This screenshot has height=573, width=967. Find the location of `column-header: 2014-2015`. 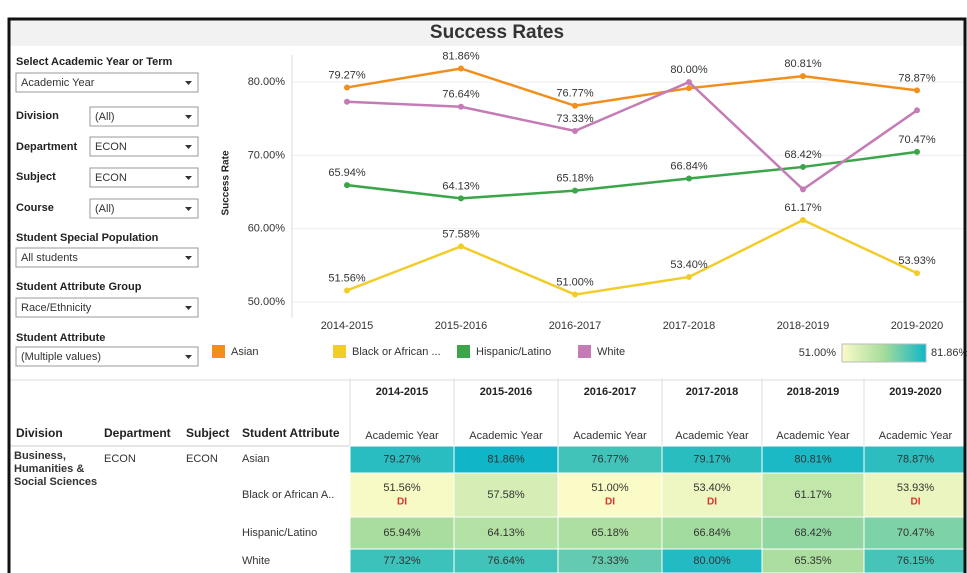

column-header: 2014-2015 is located at coordinates (402, 392).